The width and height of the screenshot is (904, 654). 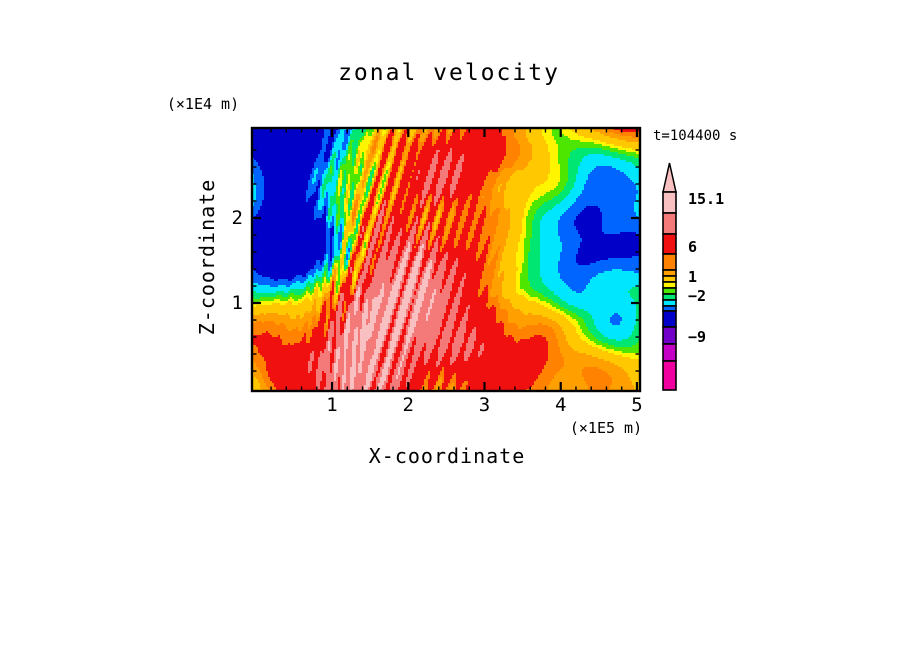 What do you see at coordinates (560, 405) in the screenshot?
I see `x-tick-label: 4` at bounding box center [560, 405].